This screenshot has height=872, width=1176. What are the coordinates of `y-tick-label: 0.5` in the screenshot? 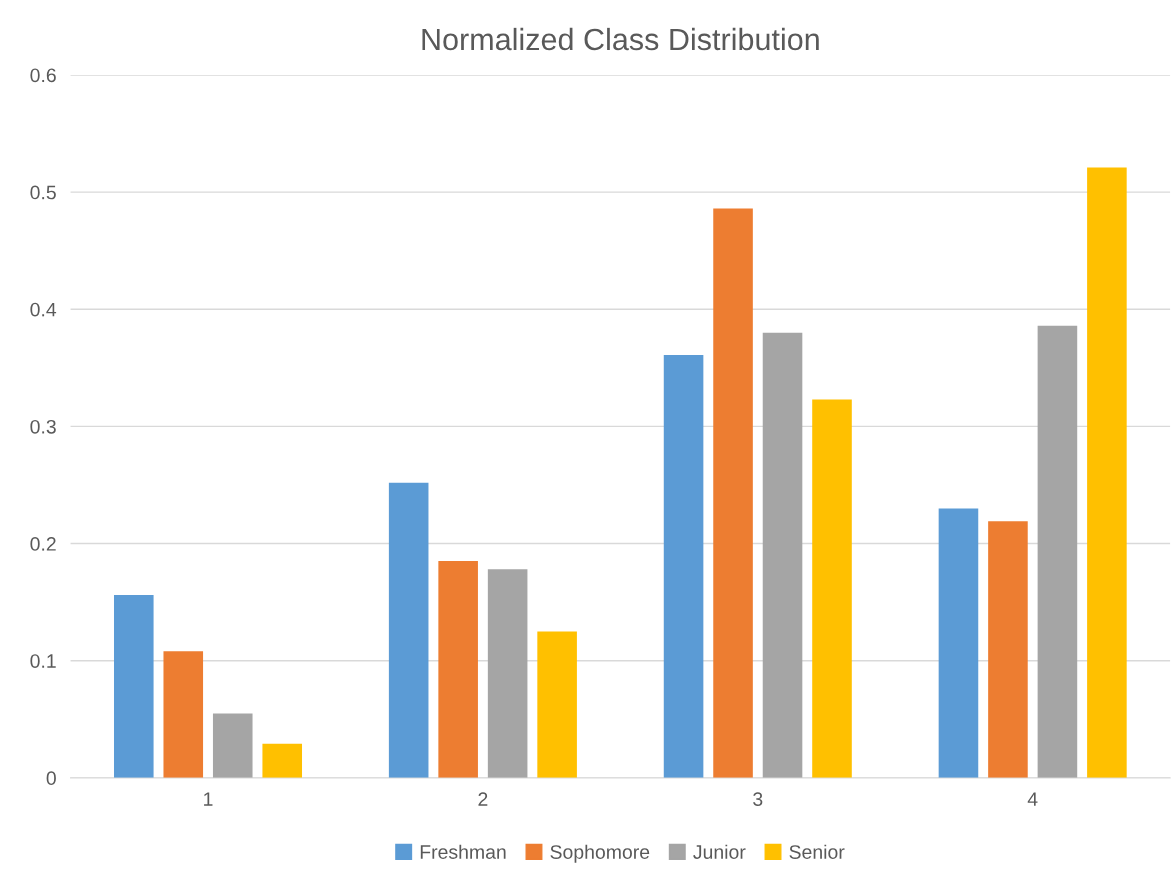 It's located at (43, 192).